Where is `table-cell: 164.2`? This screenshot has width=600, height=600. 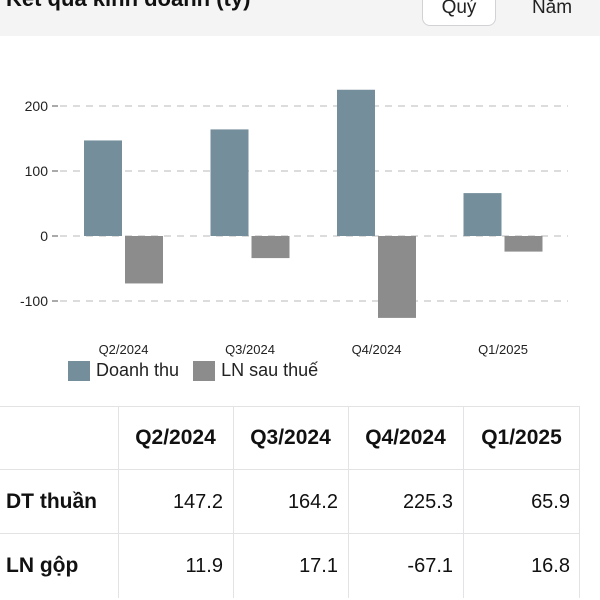 table-cell: 164.2 is located at coordinates (312, 501).